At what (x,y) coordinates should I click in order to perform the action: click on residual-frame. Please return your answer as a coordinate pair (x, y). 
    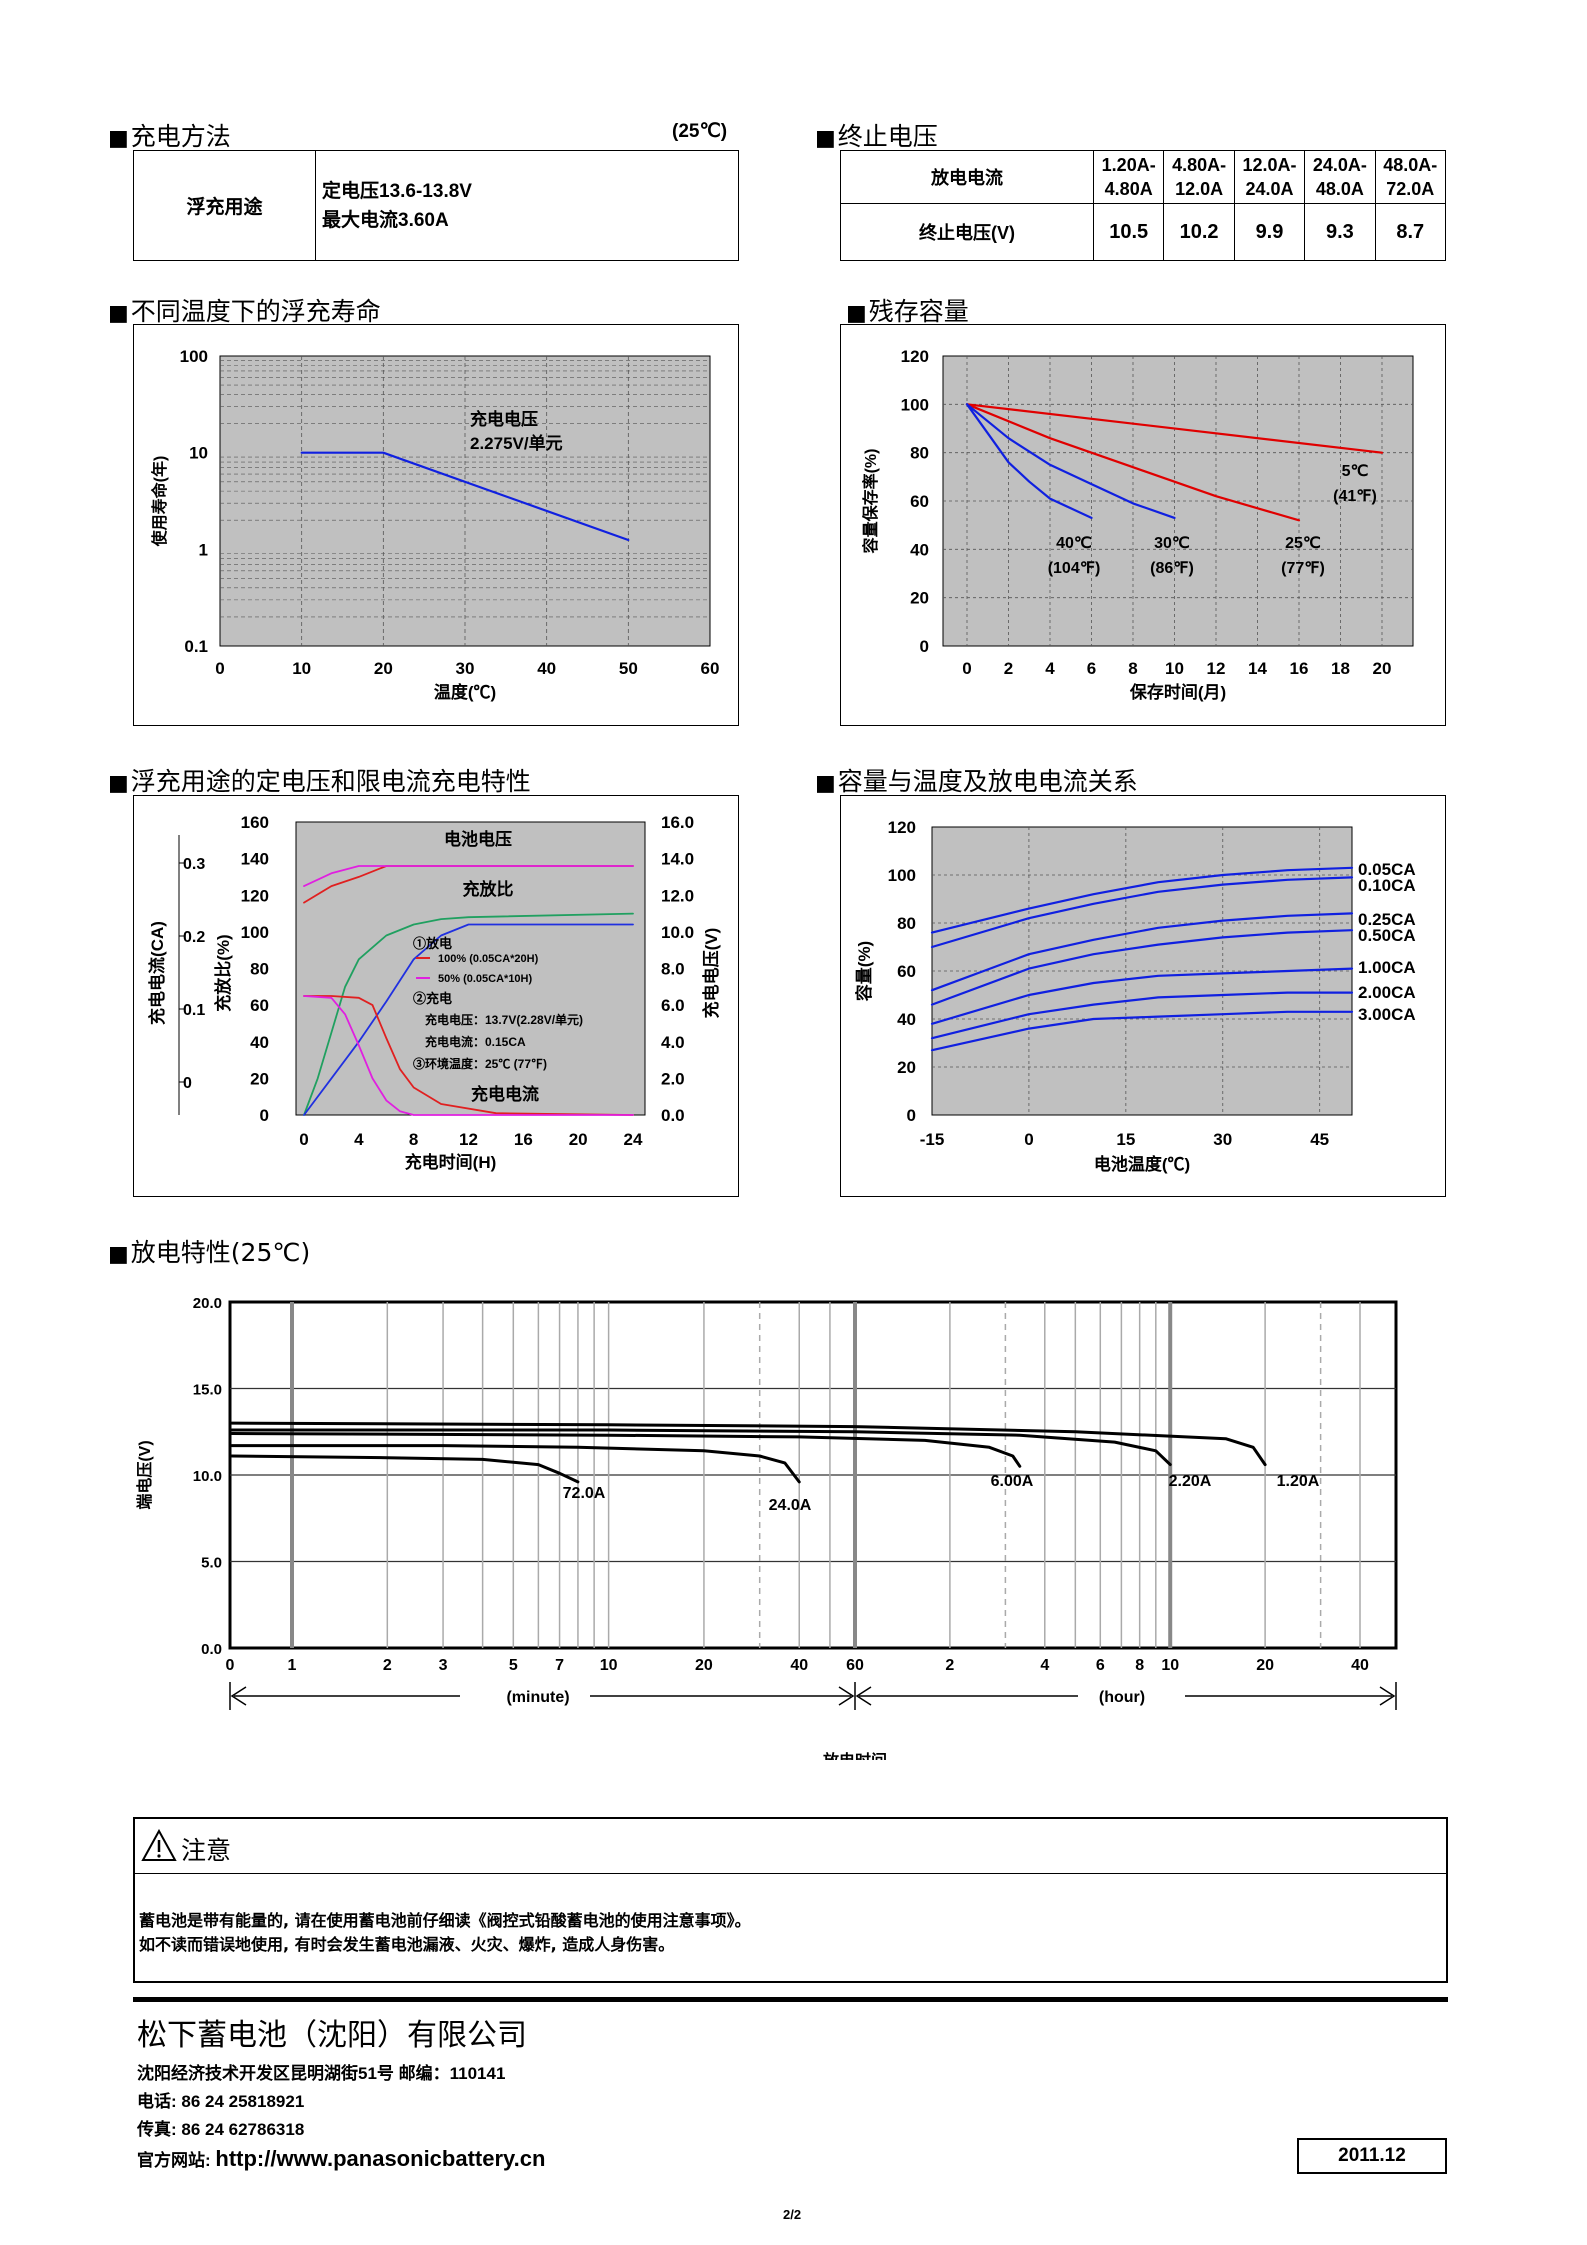
    Looking at the image, I should click on (1143, 525).